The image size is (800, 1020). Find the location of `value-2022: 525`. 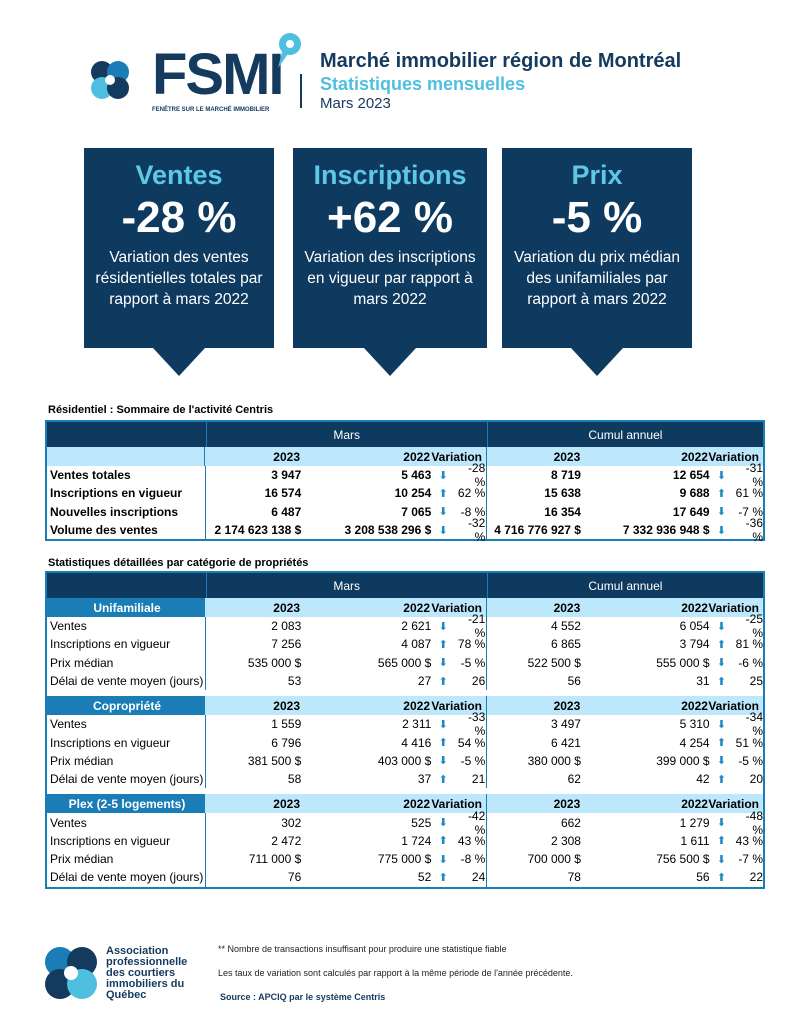

value-2022: 525 is located at coordinates (421, 822).